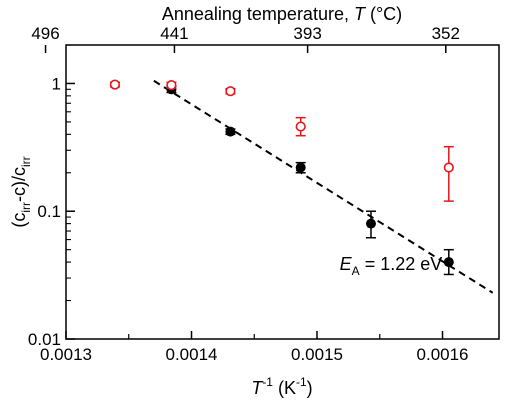 The height and width of the screenshot is (404, 505). Describe the element at coordinates (281, 386) in the screenshot. I see `x-axis-title: T-1 (K-1)` at that location.